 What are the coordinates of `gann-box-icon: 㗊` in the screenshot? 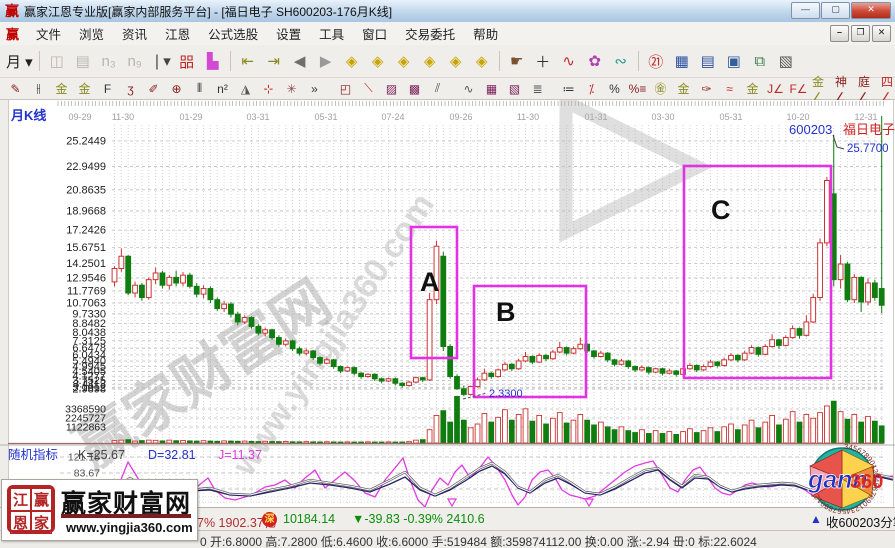 It's located at (187, 62).